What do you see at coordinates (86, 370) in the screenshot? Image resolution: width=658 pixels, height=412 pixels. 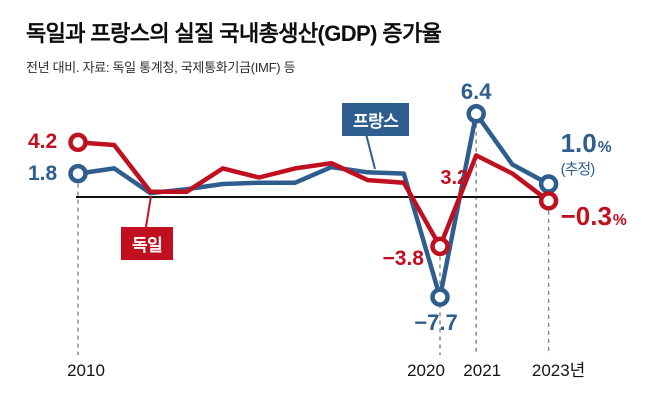 I see `x-label-2010: 2010` at bounding box center [86, 370].